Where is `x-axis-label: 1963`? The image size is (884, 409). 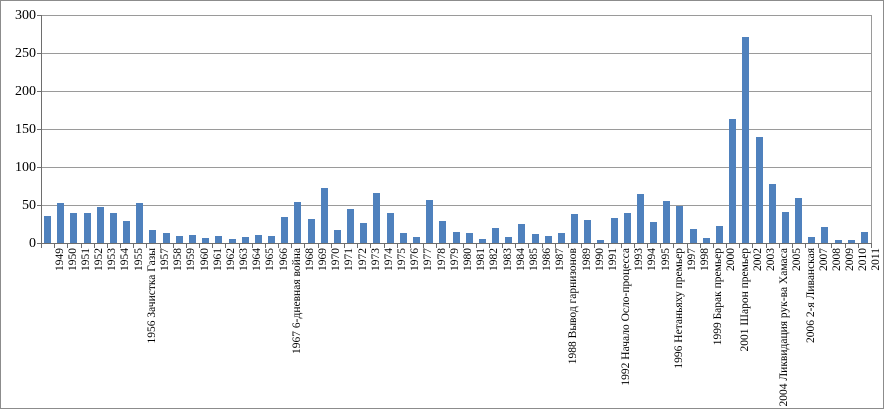 x-axis-label: 1963 is located at coordinates (244, 259).